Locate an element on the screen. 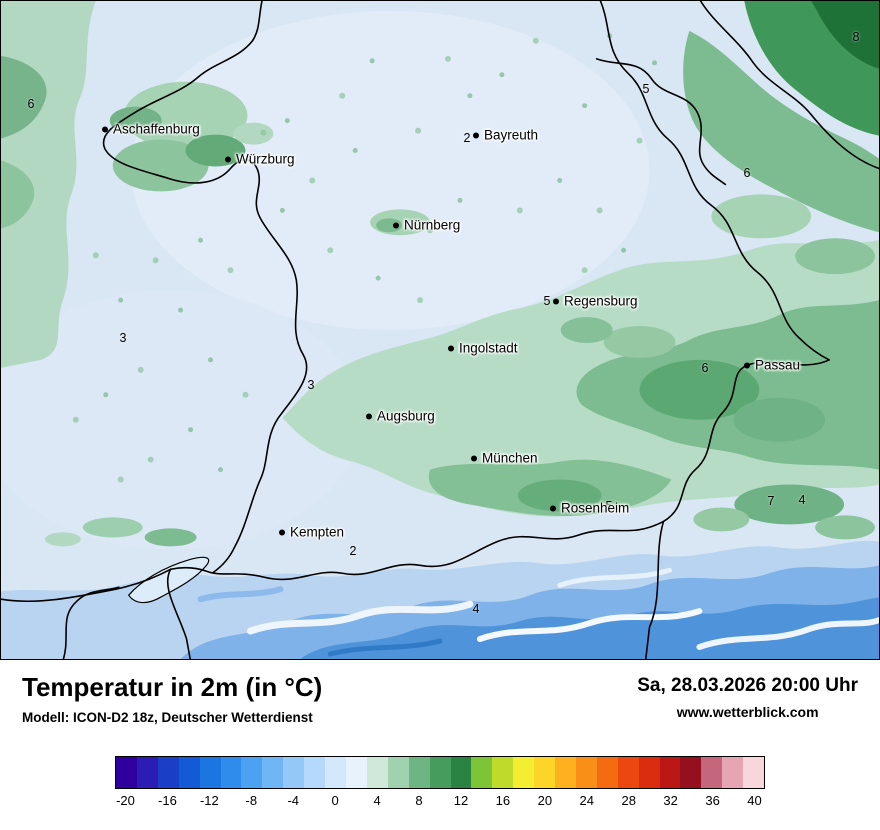  colorbar-tick-label: 4 is located at coordinates (377, 800).